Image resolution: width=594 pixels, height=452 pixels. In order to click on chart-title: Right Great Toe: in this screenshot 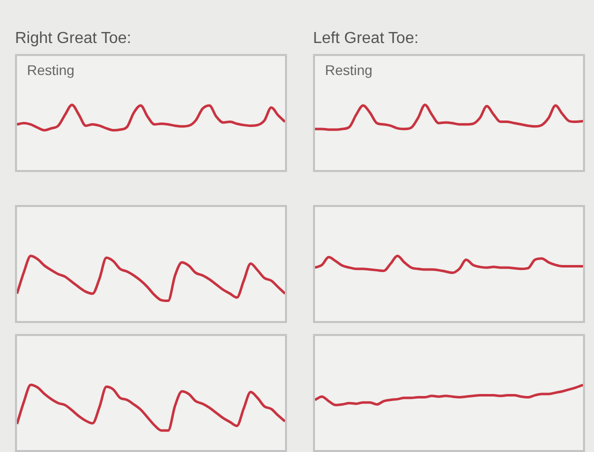, I will do `click(73, 39)`.